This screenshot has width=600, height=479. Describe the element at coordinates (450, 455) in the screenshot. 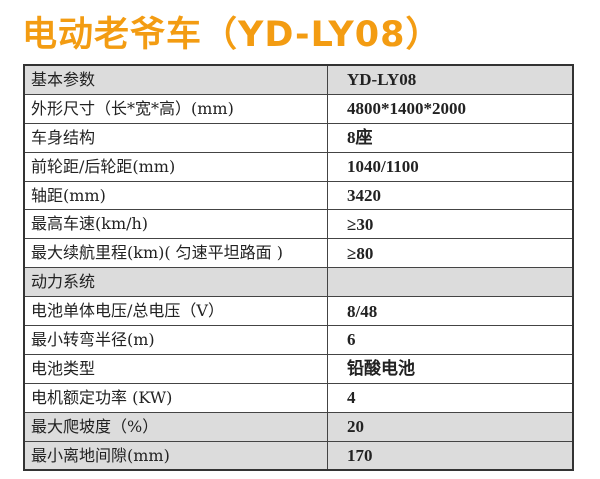

I see `spec-value: 170` at that location.